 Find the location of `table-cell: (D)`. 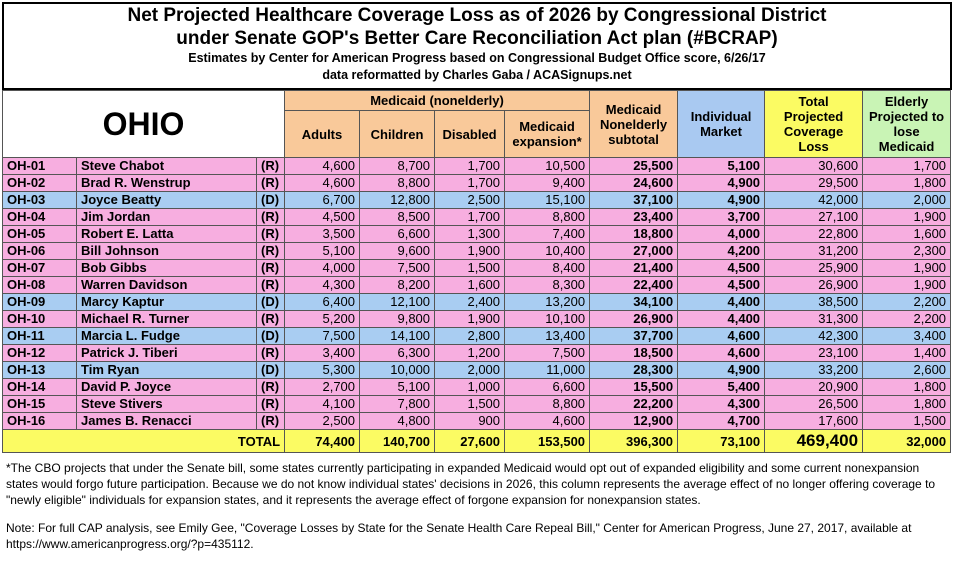

table-cell: (D) is located at coordinates (270, 200).